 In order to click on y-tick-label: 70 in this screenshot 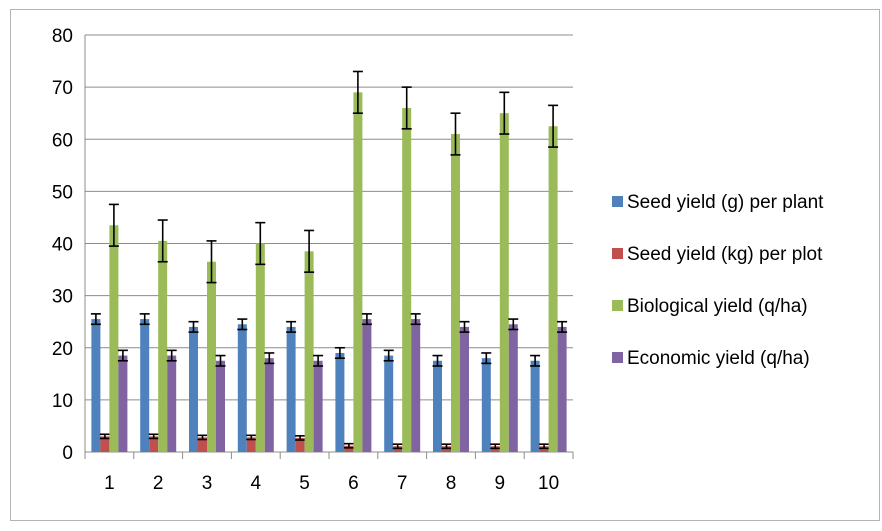, I will do `click(62, 88)`.